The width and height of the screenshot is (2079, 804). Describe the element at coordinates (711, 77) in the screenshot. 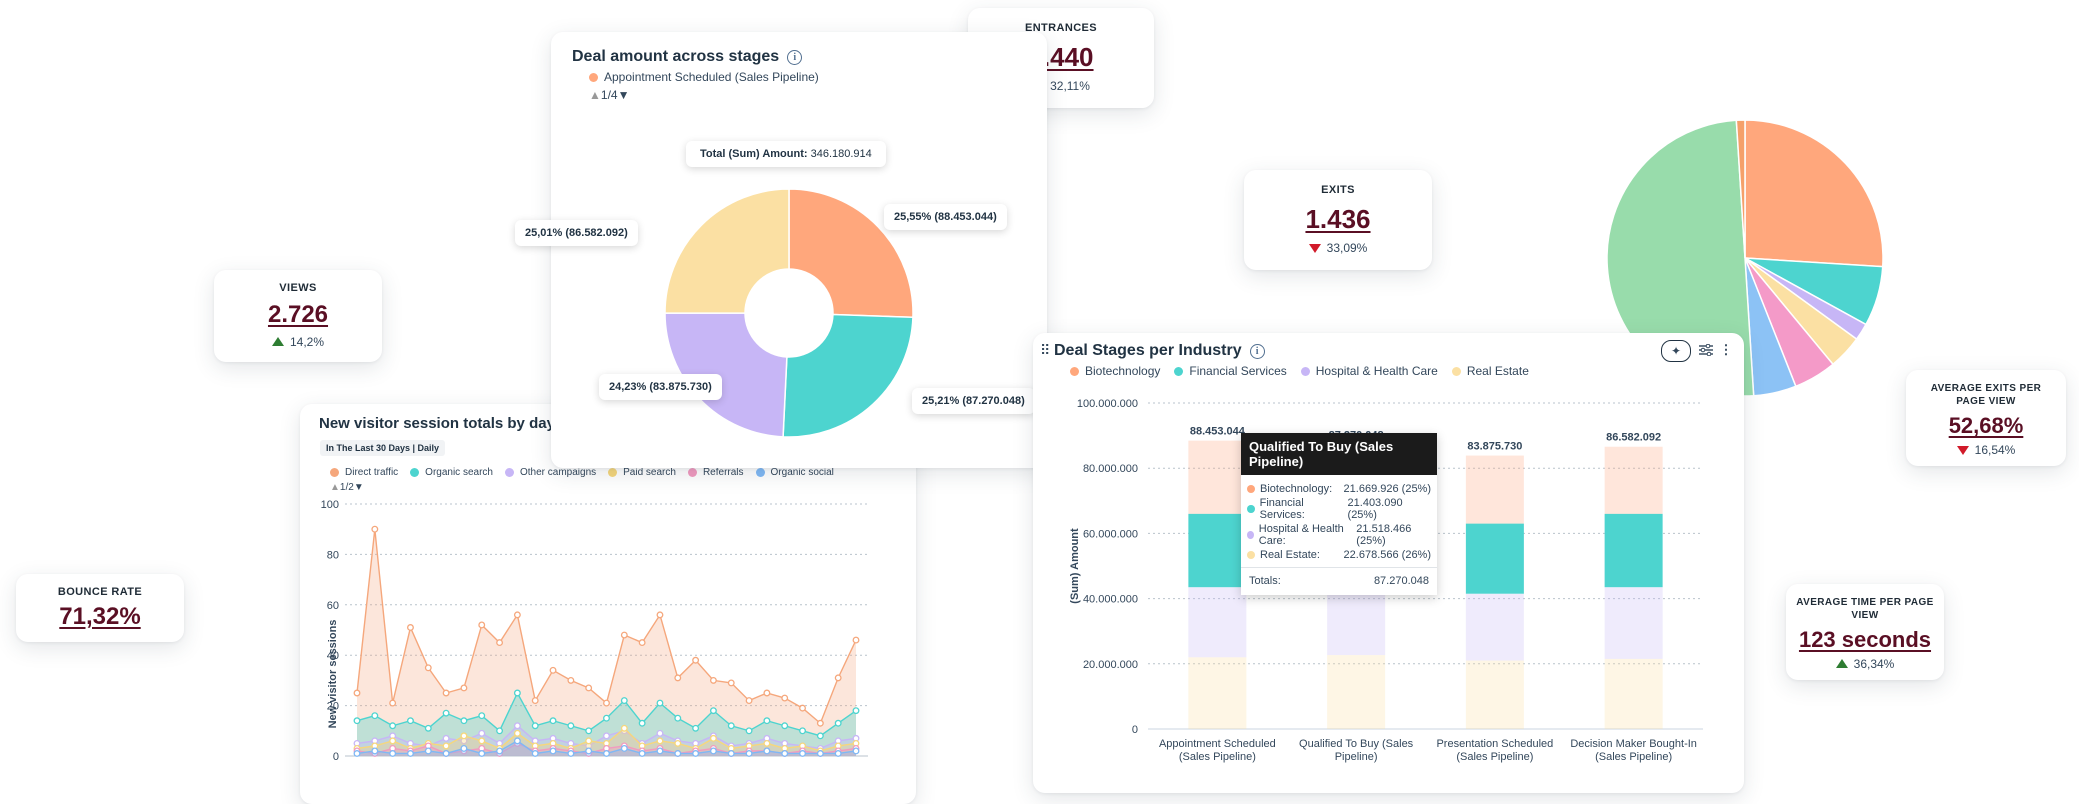

I see `legend-label: Appointment Scheduled (Sales Pipeline)` at that location.